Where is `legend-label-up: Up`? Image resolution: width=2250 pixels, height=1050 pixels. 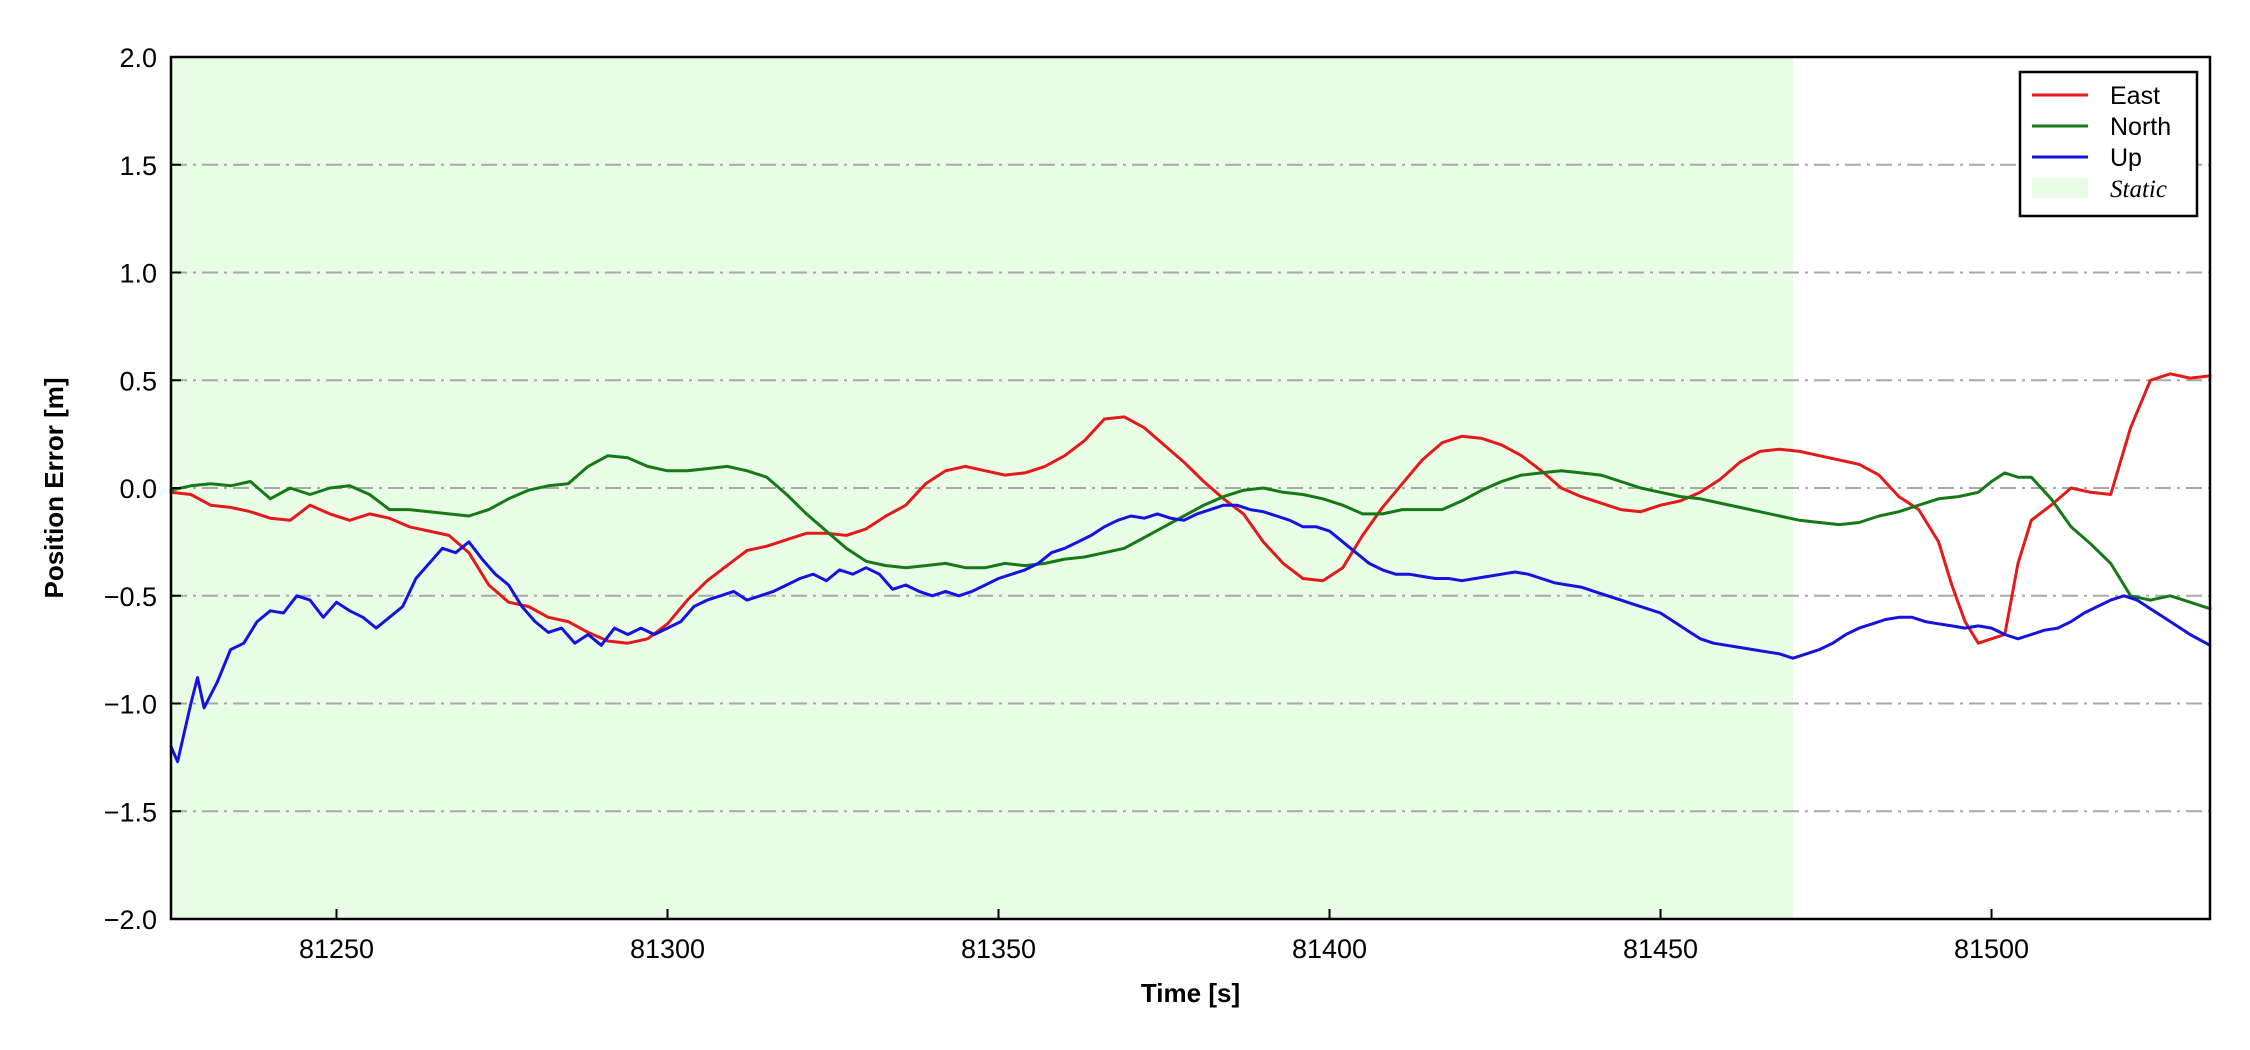
legend-label-up: Up is located at coordinates (2126, 158).